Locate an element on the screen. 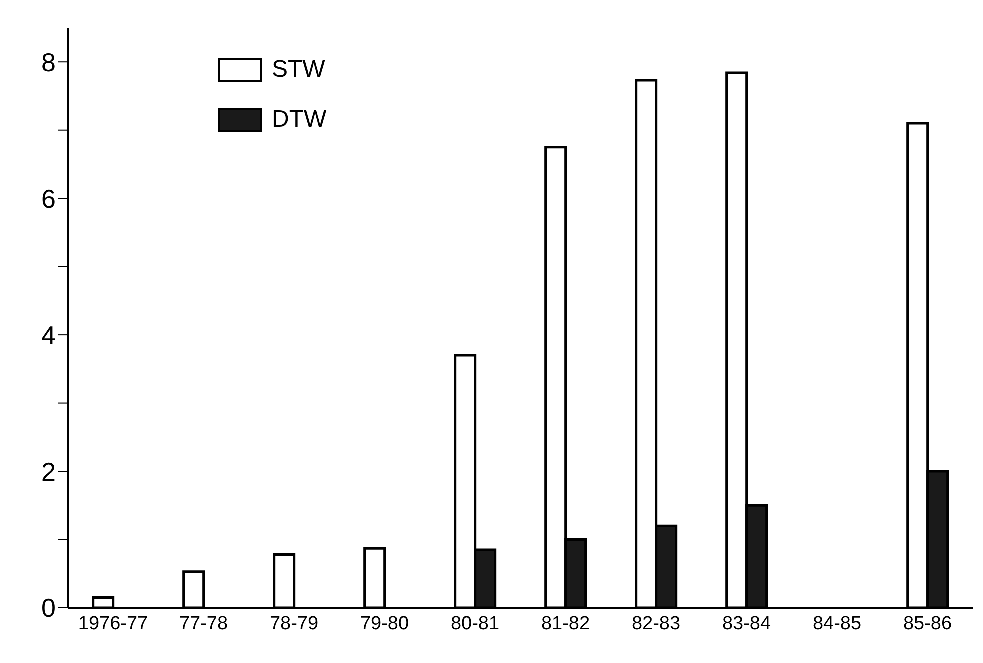 This screenshot has height=663, width=983. x-tick-label: 77-78 is located at coordinates (203, 623).